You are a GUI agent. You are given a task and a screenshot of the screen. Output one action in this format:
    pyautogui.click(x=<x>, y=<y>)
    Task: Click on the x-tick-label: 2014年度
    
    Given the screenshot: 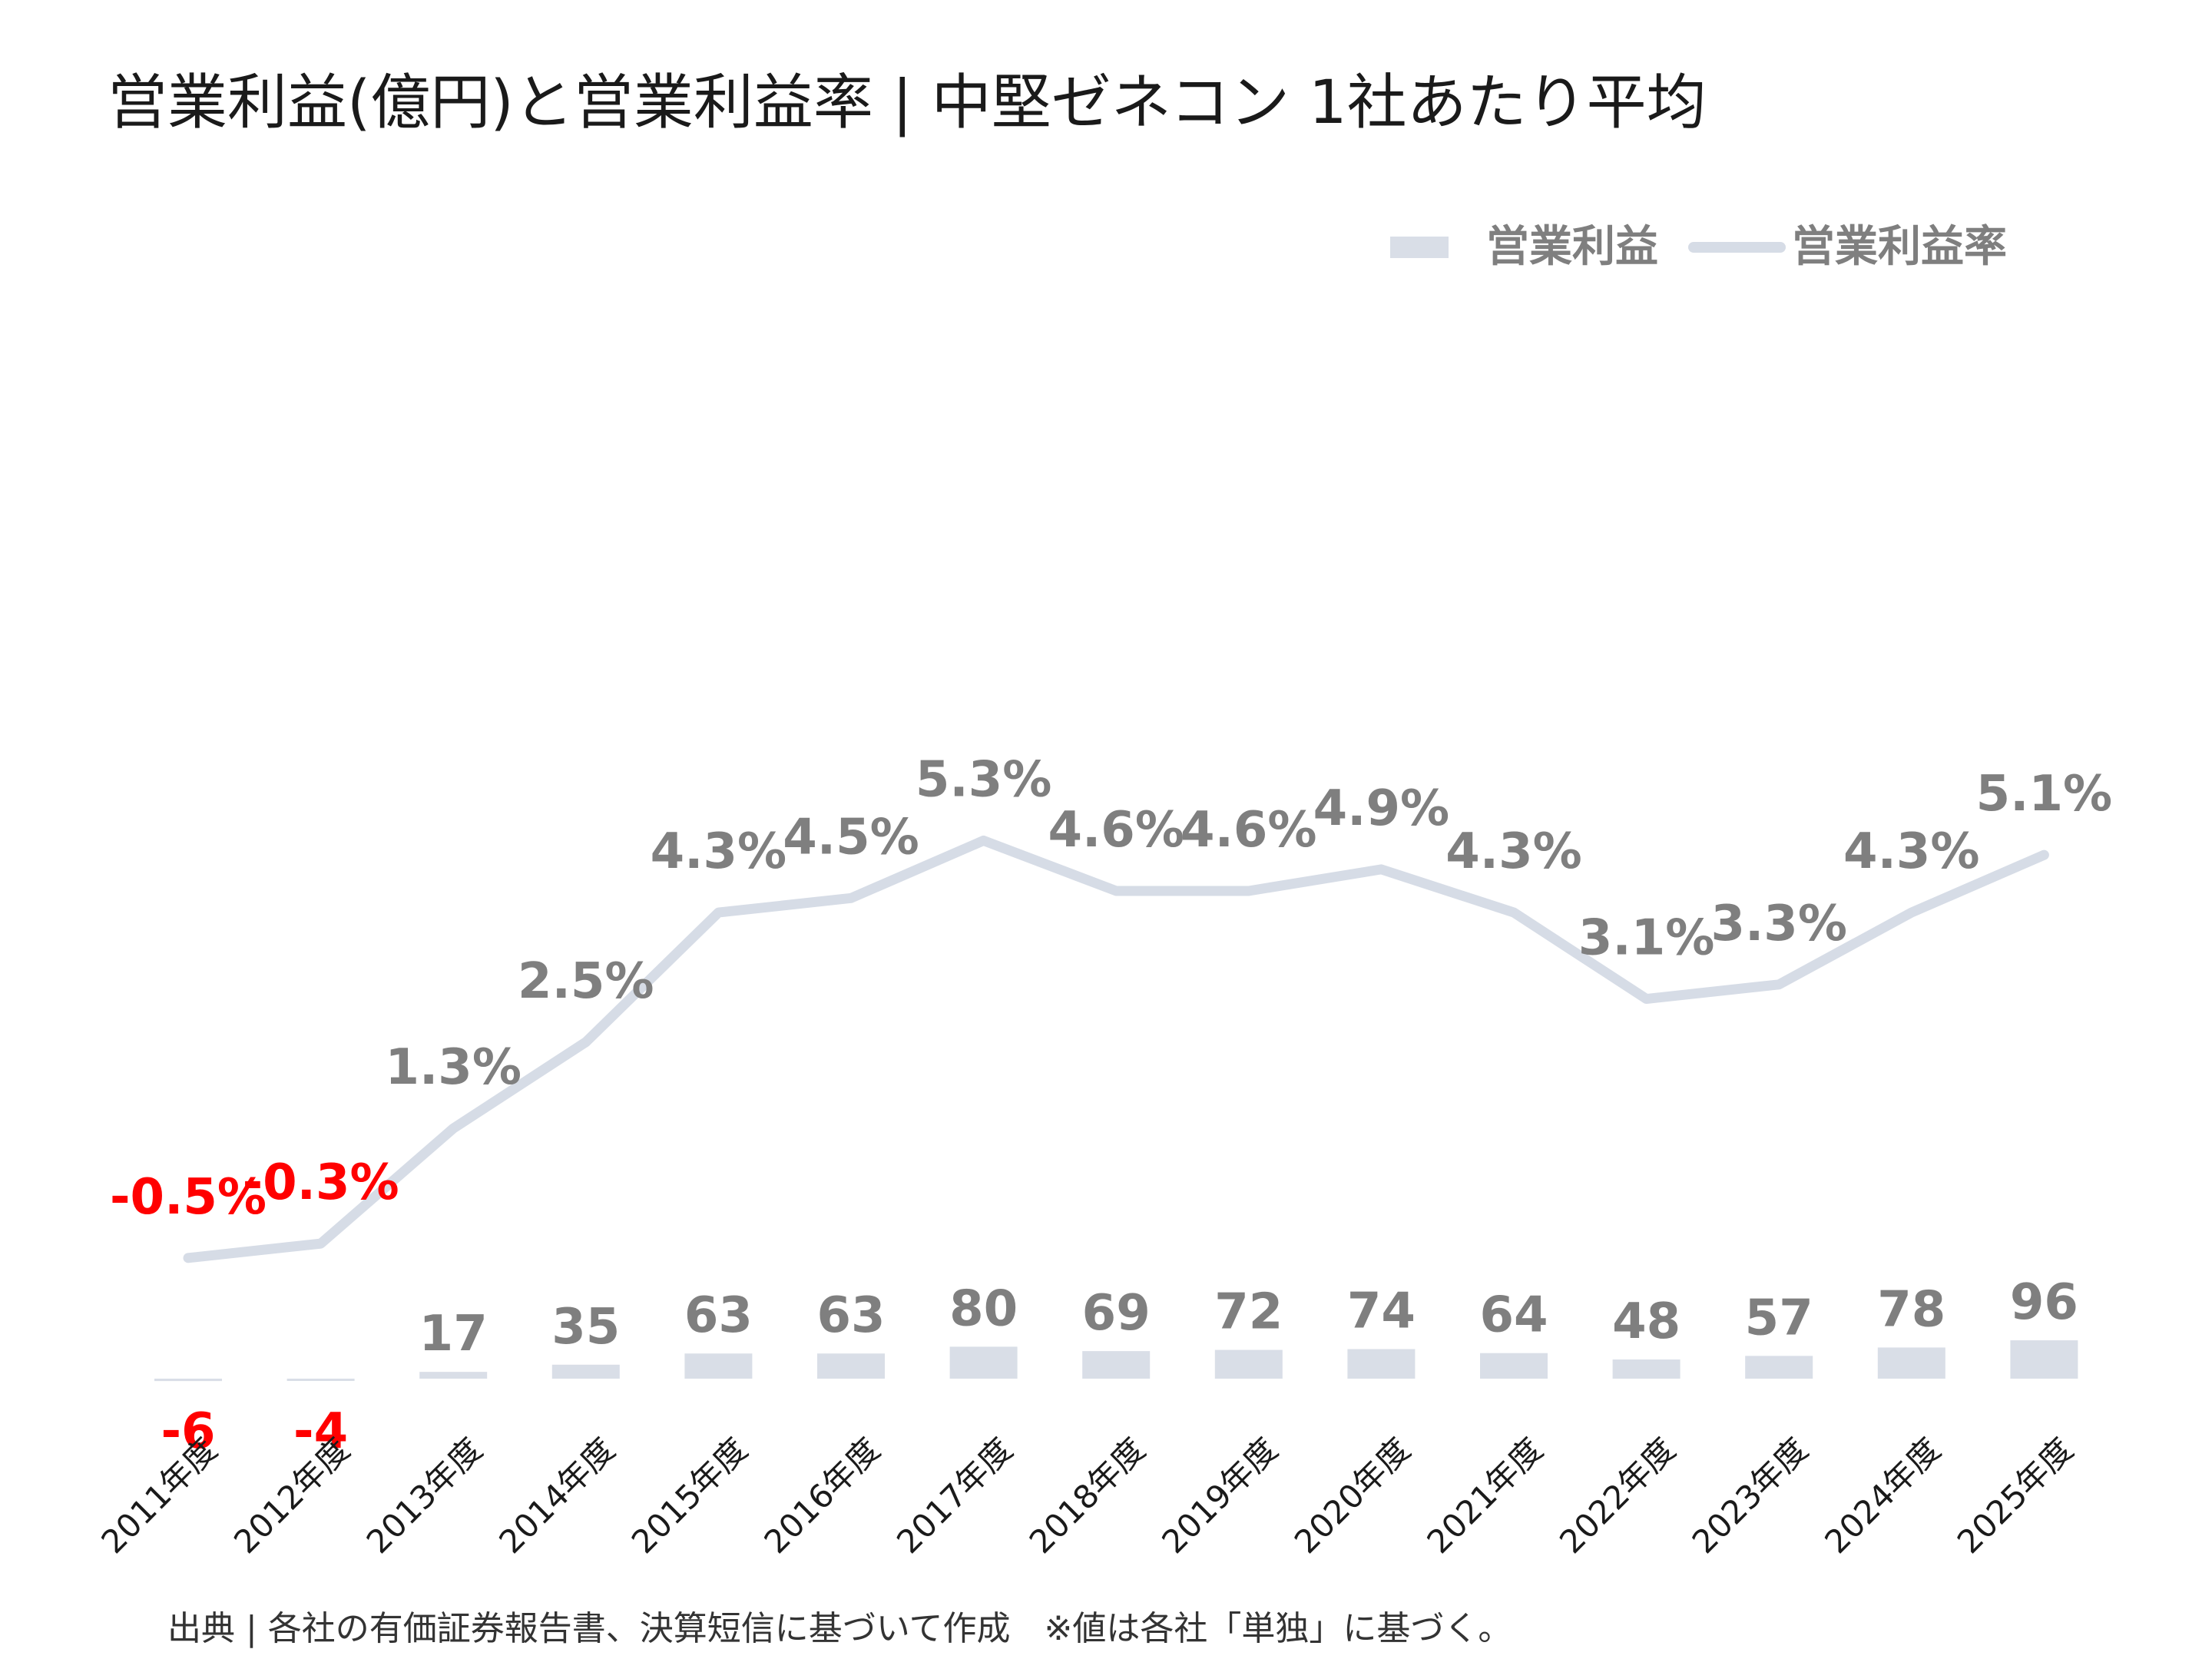 What is the action you would take?
    pyautogui.click(x=557, y=1495)
    